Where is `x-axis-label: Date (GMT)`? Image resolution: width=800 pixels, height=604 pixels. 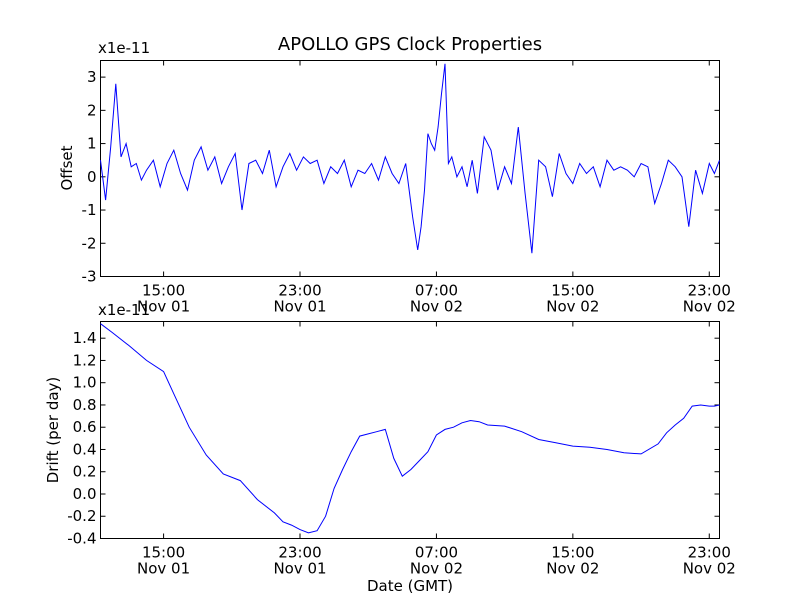 x-axis-label: Date (GMT) is located at coordinates (410, 586).